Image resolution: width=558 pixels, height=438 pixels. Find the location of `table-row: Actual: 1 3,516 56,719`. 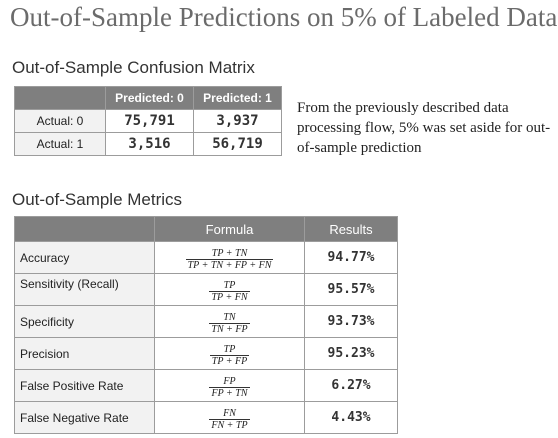

table-row: Actual: 1 3,516 56,719 is located at coordinates (148, 144).